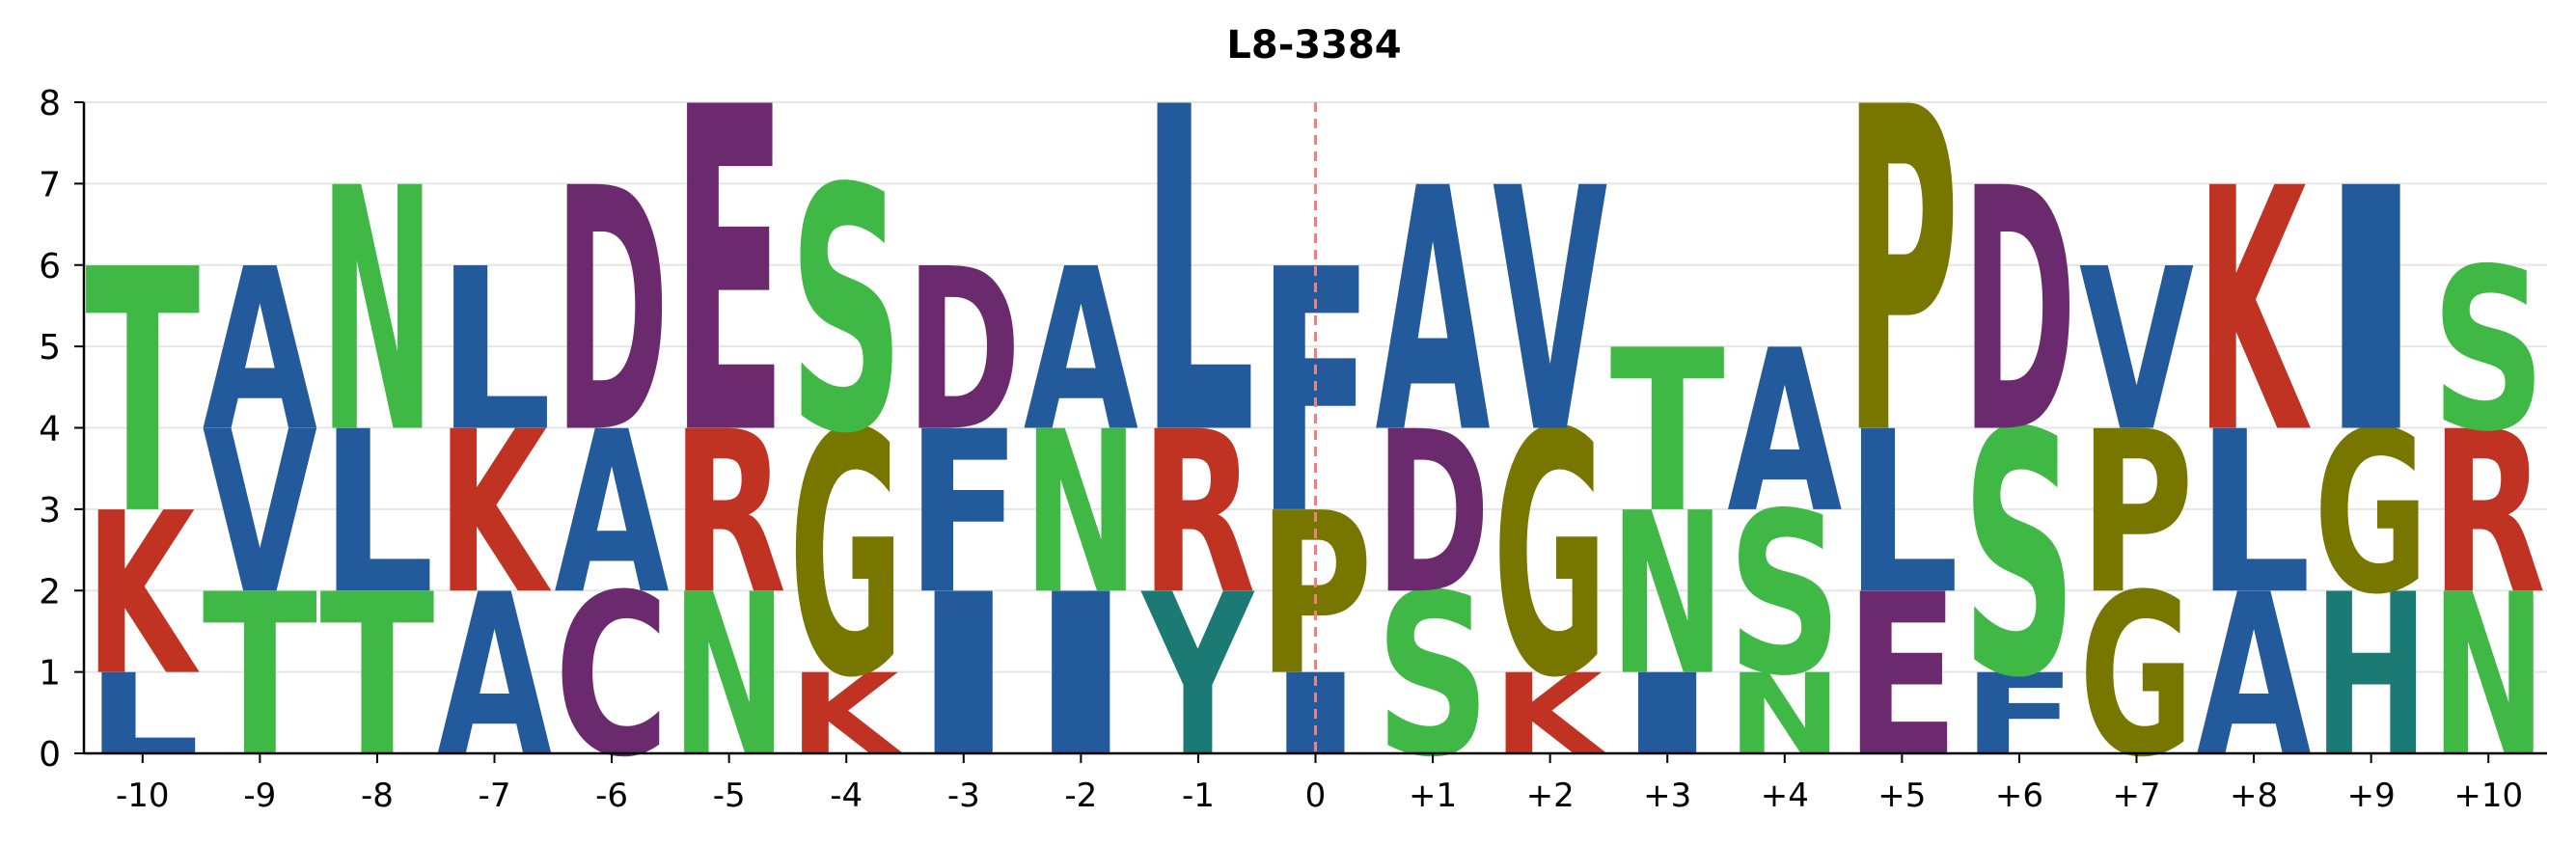 The width and height of the screenshot is (2576, 845). What do you see at coordinates (377, 796) in the screenshot?
I see `x-tick-label: -8` at bounding box center [377, 796].